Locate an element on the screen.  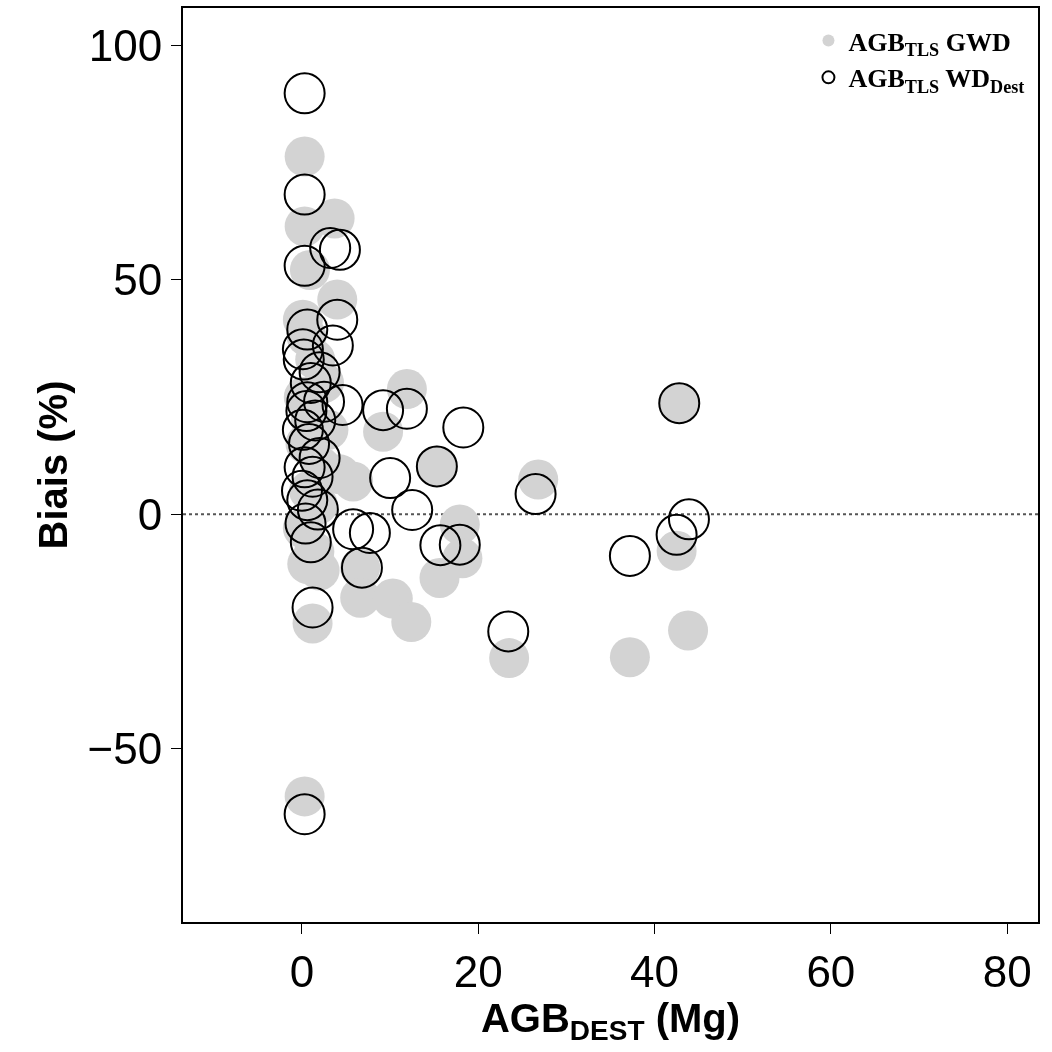
y-tick-label: 50 is located at coordinates (138, 280).